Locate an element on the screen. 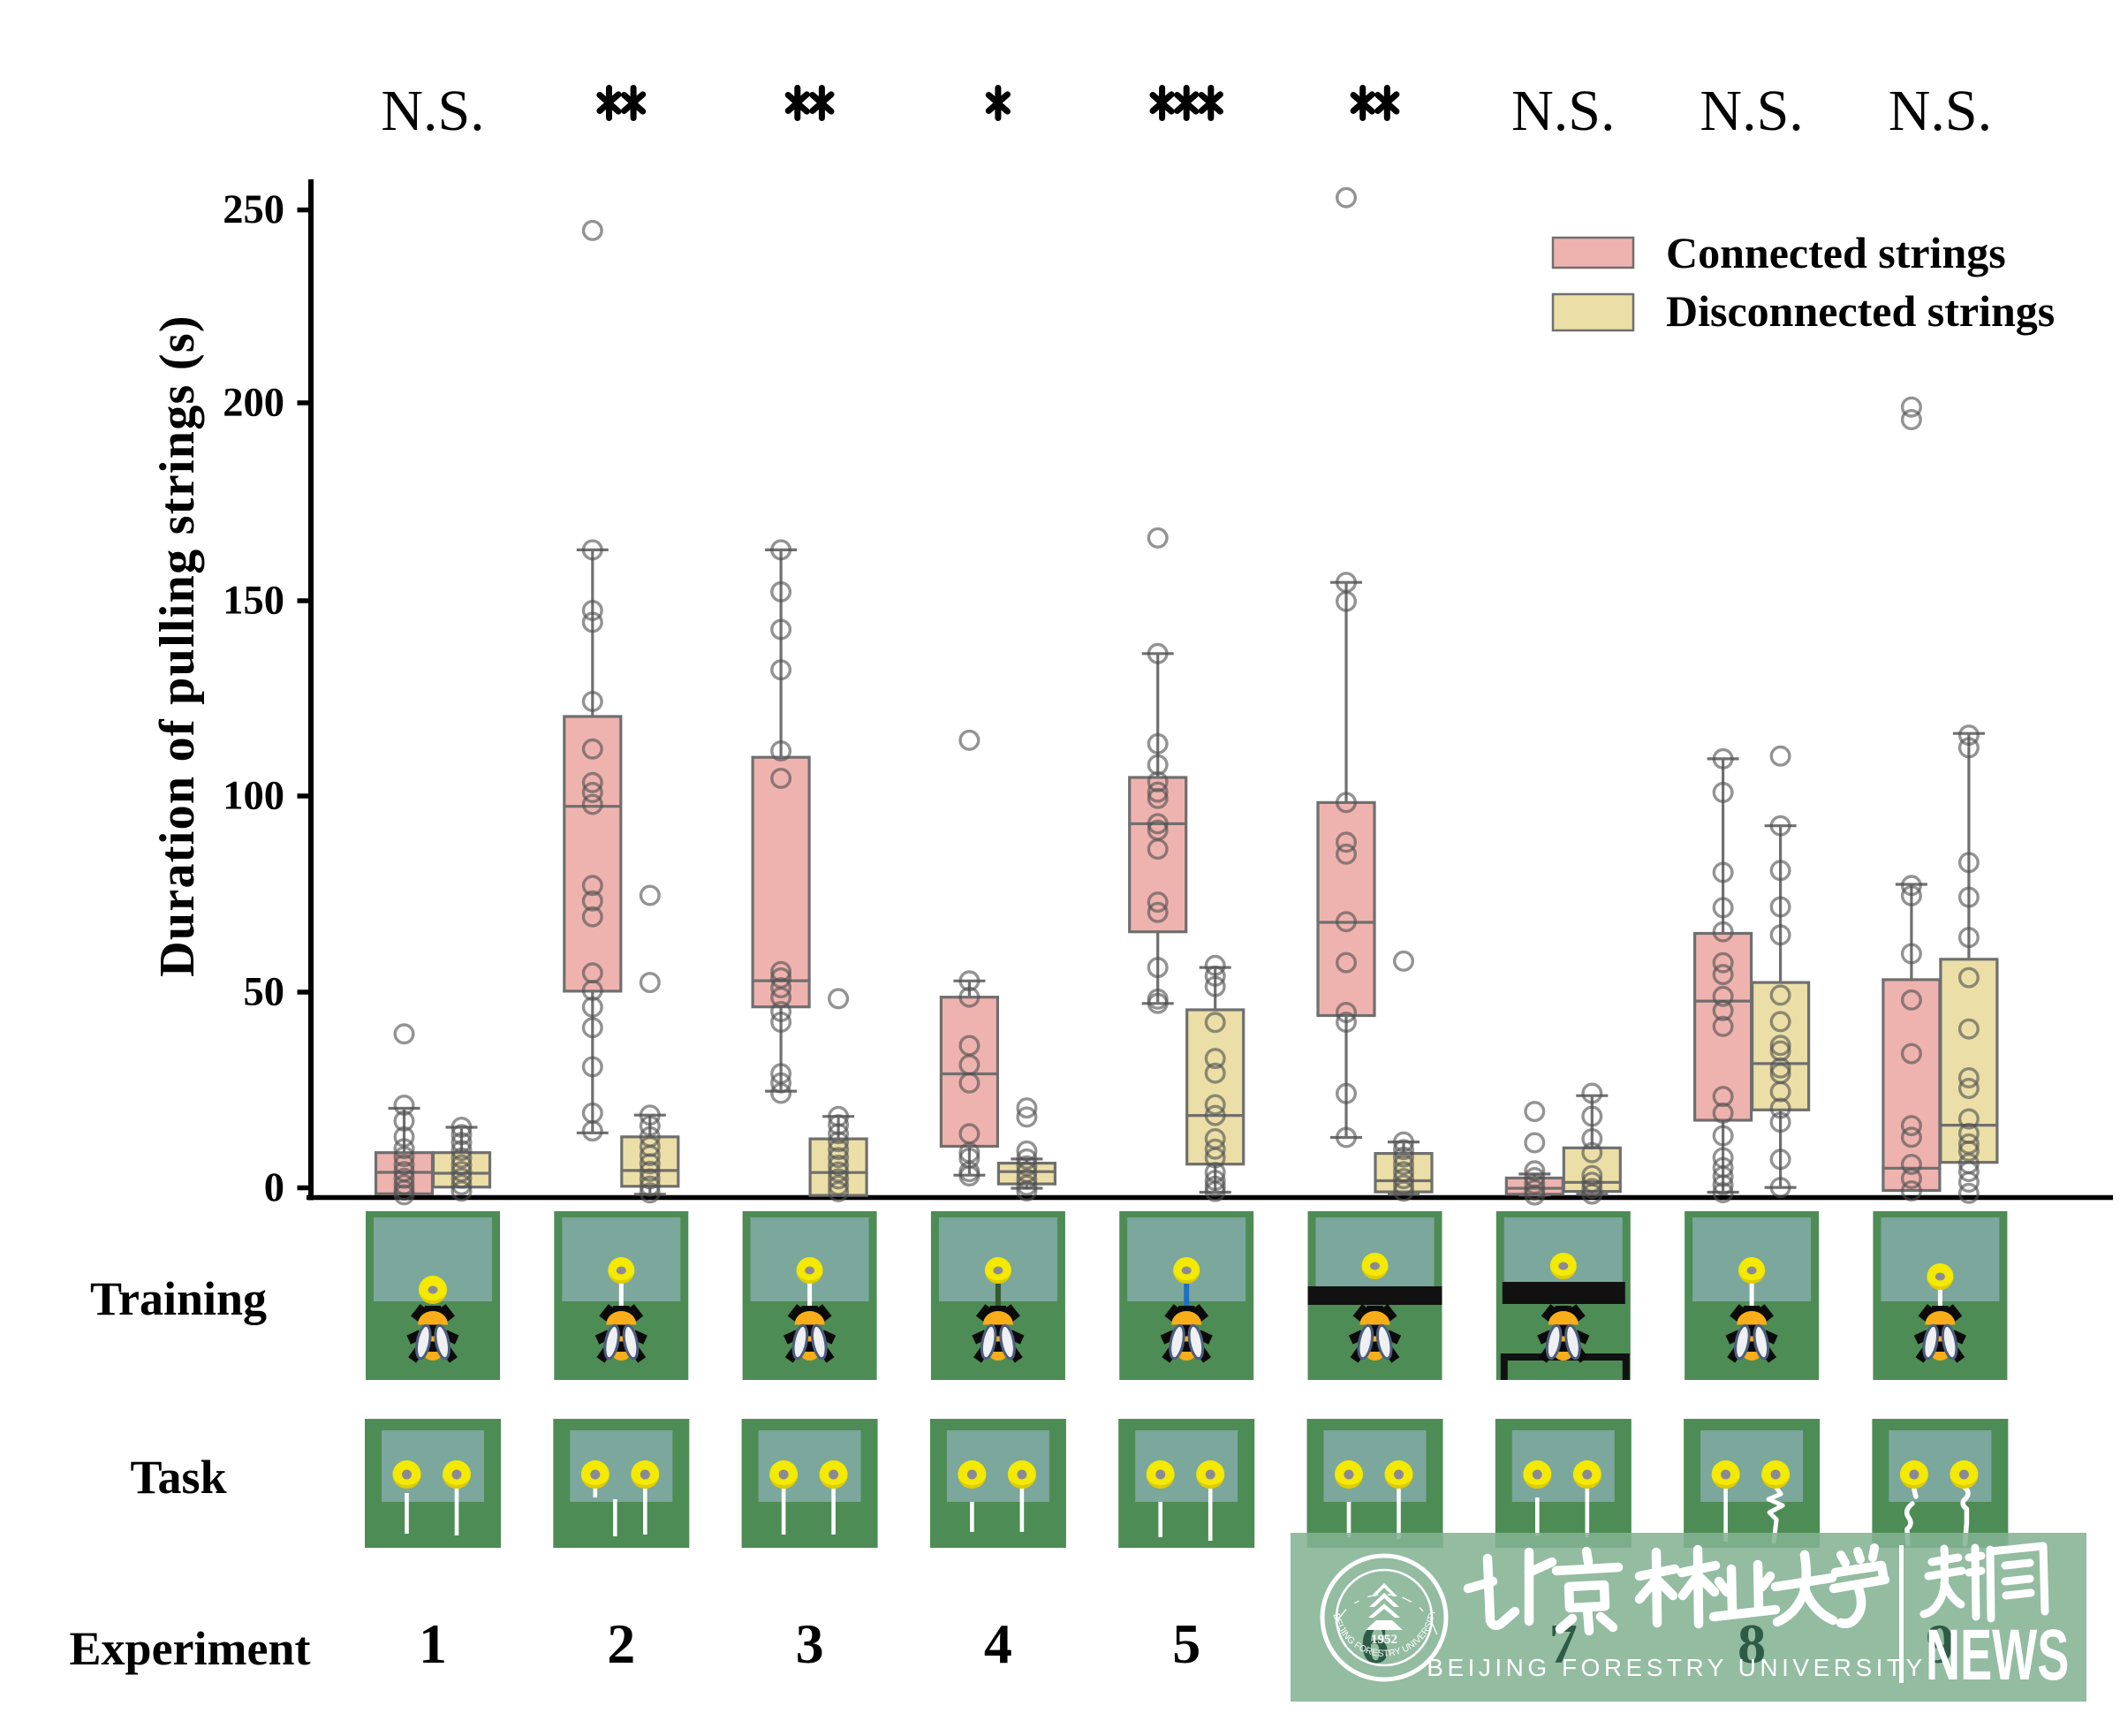 The width and height of the screenshot is (2120, 1736). svg-text: Experiment is located at coordinates (190, 1648).